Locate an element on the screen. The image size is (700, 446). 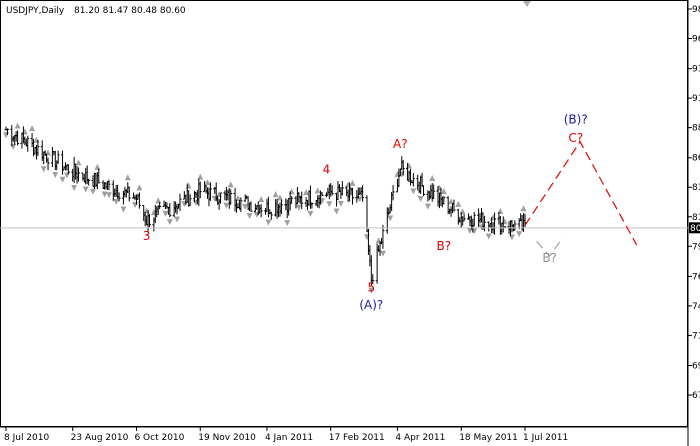
time-tick-label: 4 Jan 2011 is located at coordinates (289, 438).